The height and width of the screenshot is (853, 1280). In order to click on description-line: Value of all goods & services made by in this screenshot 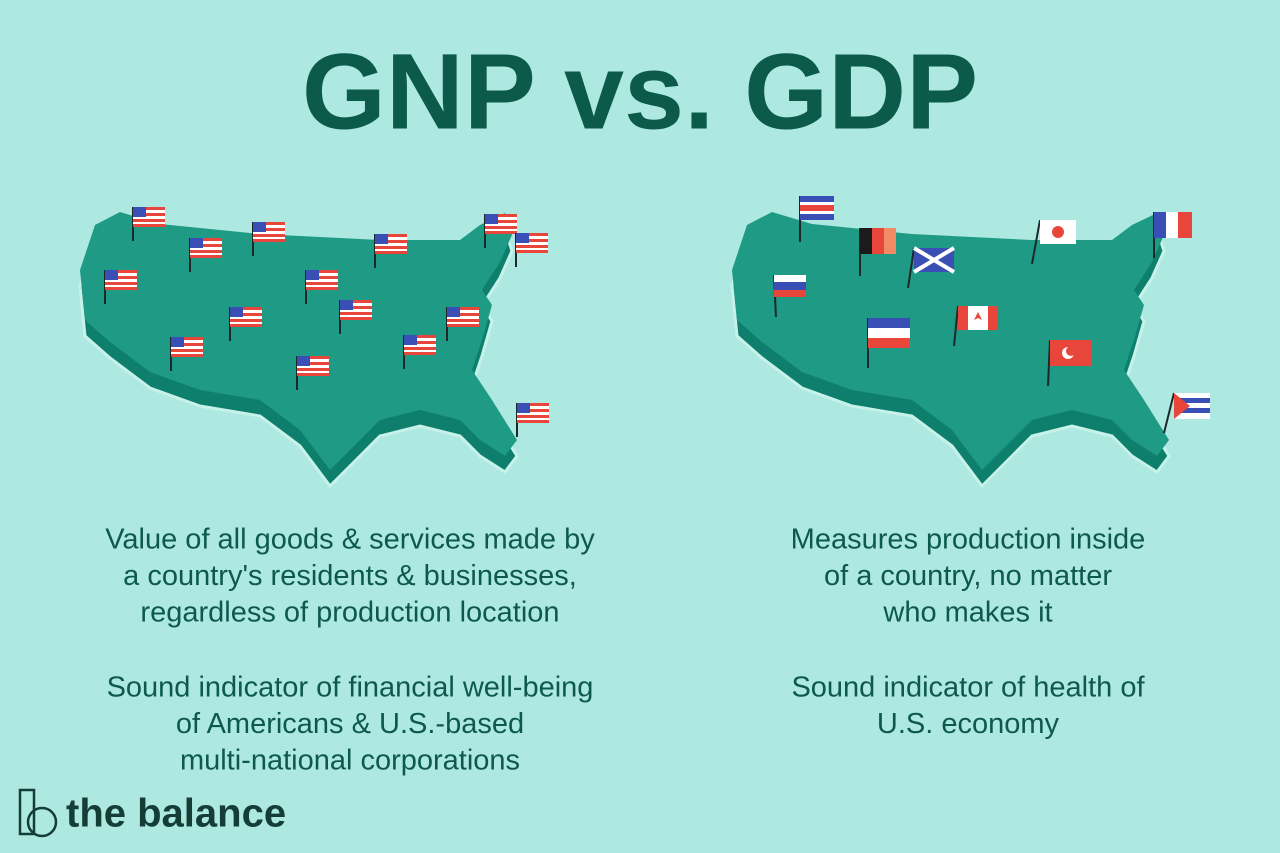, I will do `click(350, 540)`.